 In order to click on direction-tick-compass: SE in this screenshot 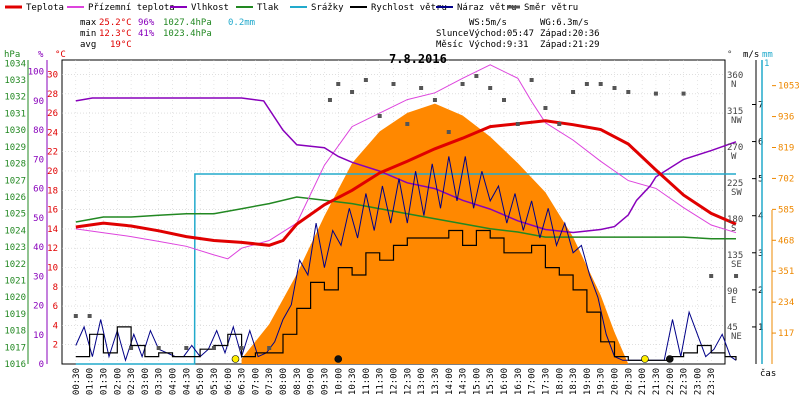, I will do `click(736, 265)`.